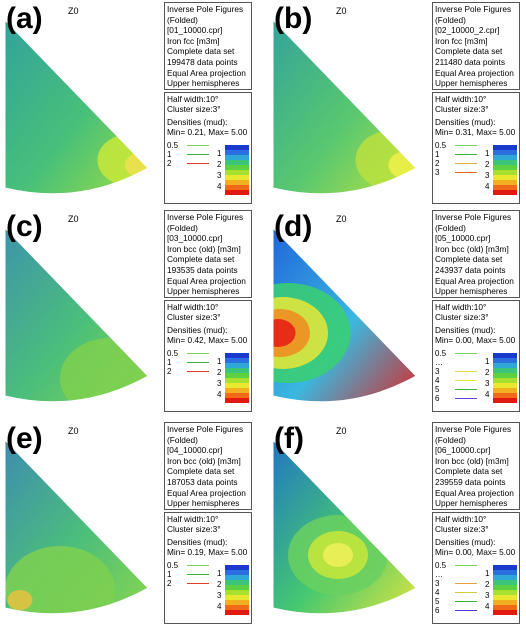  Describe the element at coordinates (487, 186) in the screenshot. I see `colorbar-tick-label: 4` at that location.